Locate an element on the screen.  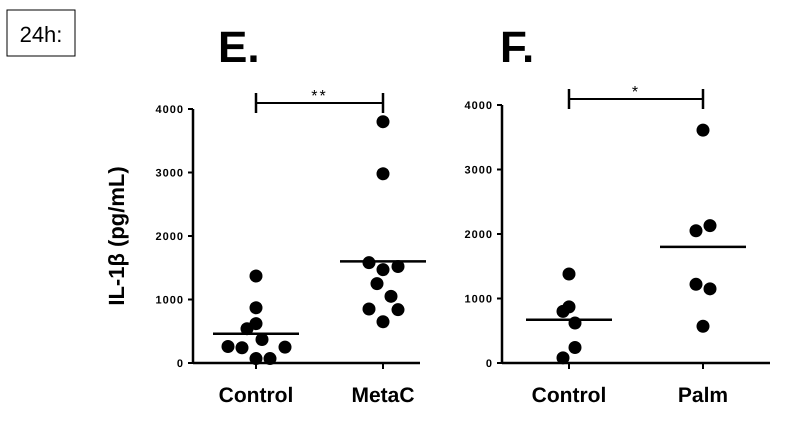
text: 24h: is located at coordinates (41, 34).